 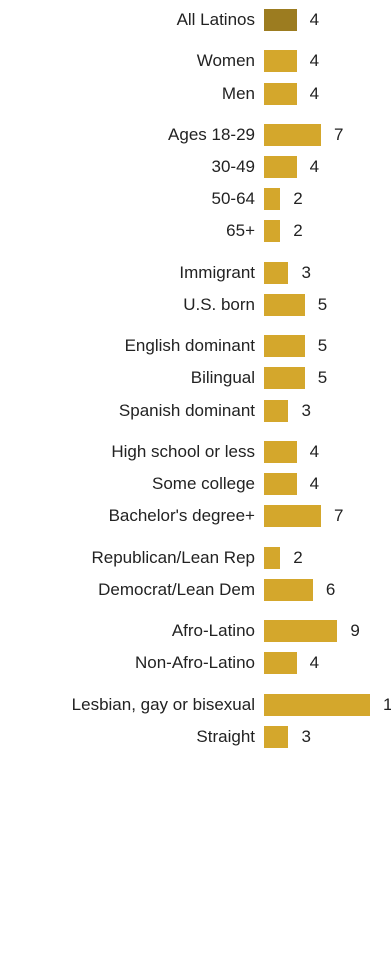 What do you see at coordinates (238, 93) in the screenshot?
I see `category-label: Men` at bounding box center [238, 93].